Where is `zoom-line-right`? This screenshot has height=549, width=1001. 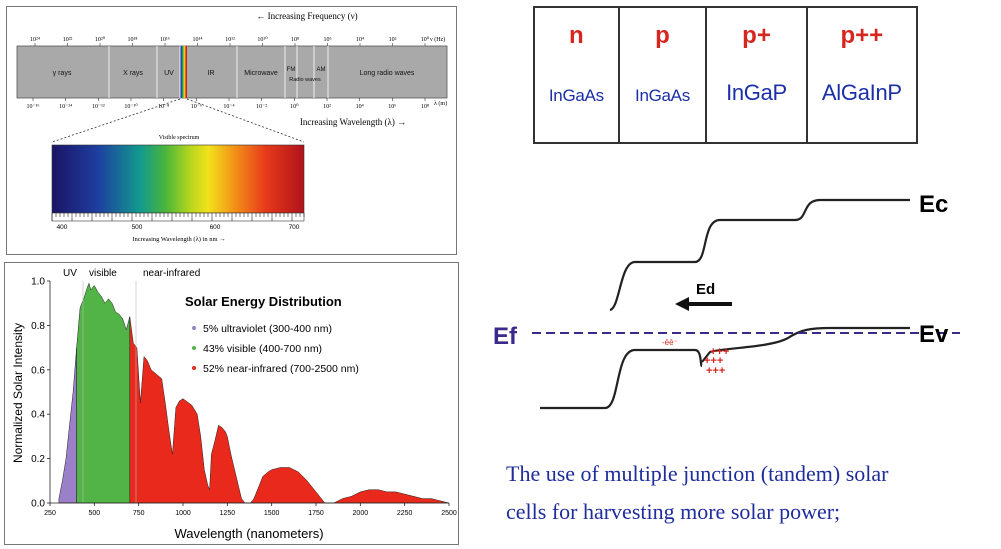
zoom-line-right is located at coordinates (245, 120).